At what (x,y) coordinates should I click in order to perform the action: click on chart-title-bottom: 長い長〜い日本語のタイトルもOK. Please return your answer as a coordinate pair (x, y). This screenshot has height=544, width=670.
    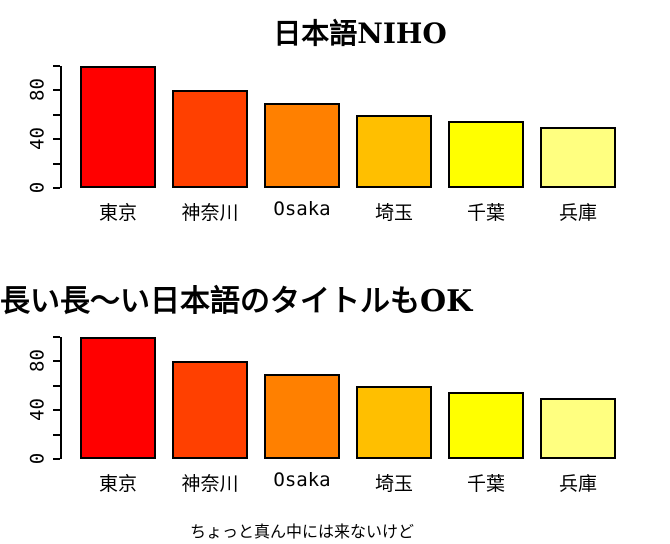
    Looking at the image, I should click on (236, 301).